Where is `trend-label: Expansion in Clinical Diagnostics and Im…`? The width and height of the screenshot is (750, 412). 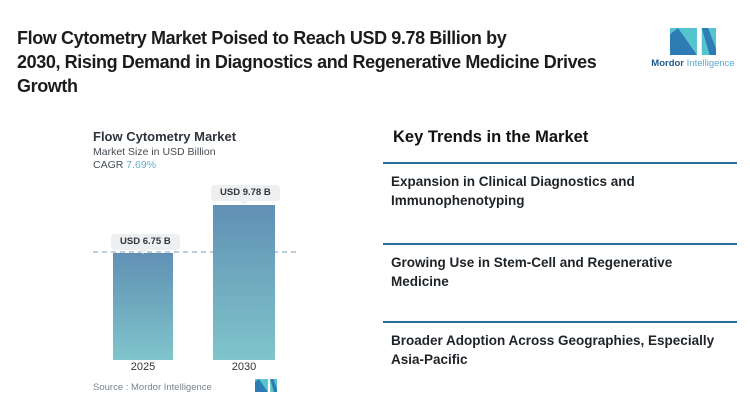 trend-label: Expansion in Clinical Diagnostics and Im… is located at coordinates (513, 191).